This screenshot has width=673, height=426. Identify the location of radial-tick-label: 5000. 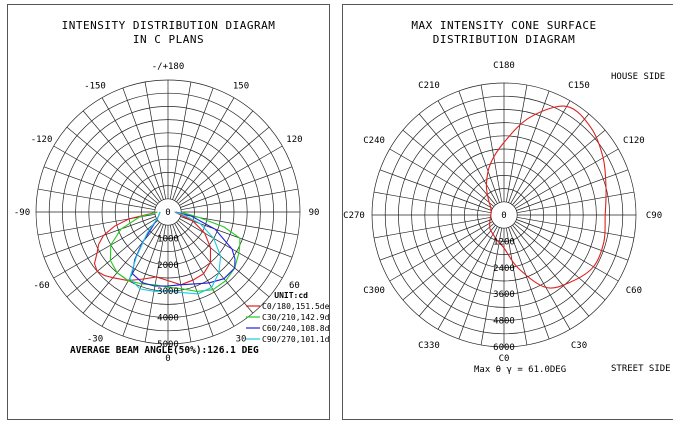
(168, 345).